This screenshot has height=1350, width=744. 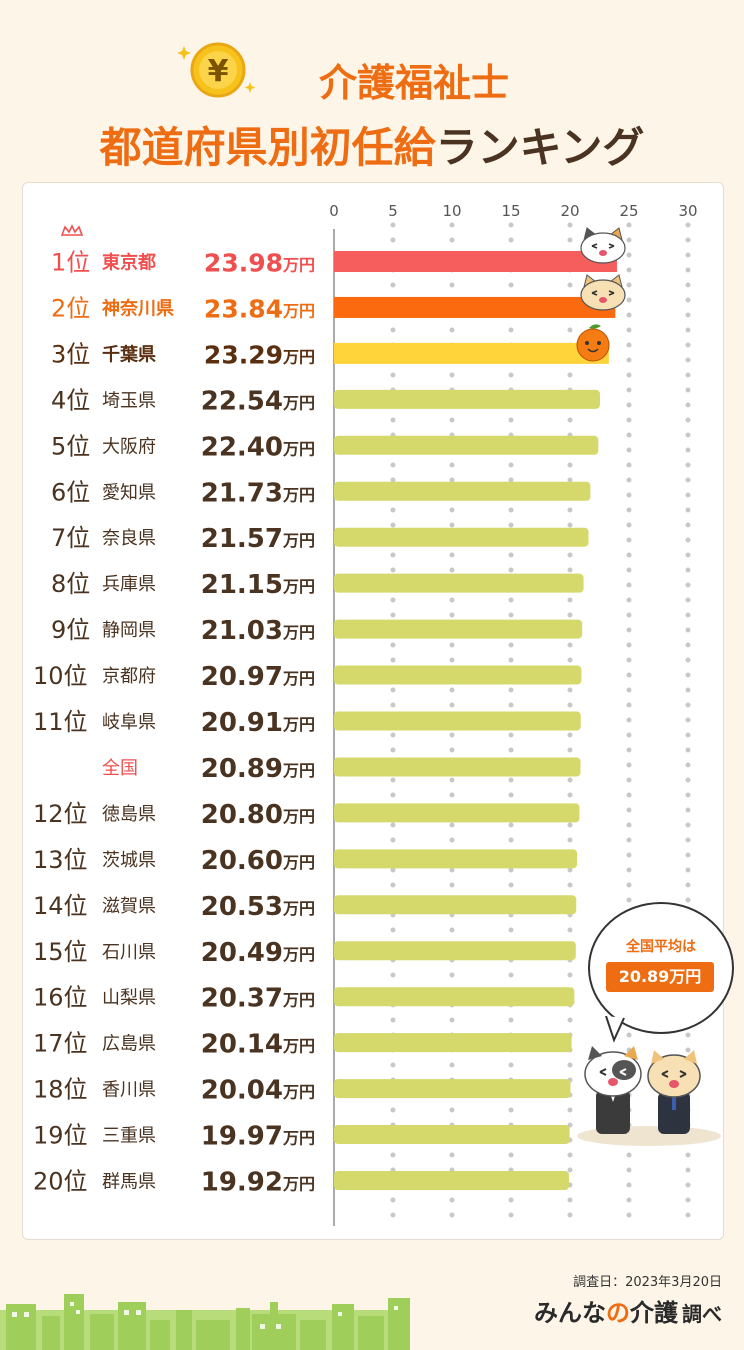 I want to click on rank-label: 9位, so click(x=70, y=630).